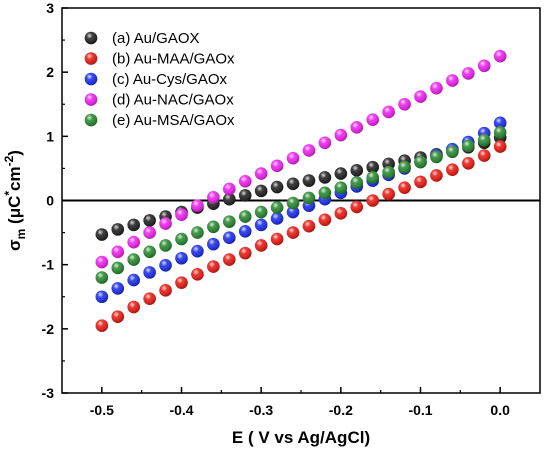 Image resolution: width=550 pixels, height=460 pixels. What do you see at coordinates (48, 329) in the screenshot?
I see `y-tick-label: -2` at bounding box center [48, 329].